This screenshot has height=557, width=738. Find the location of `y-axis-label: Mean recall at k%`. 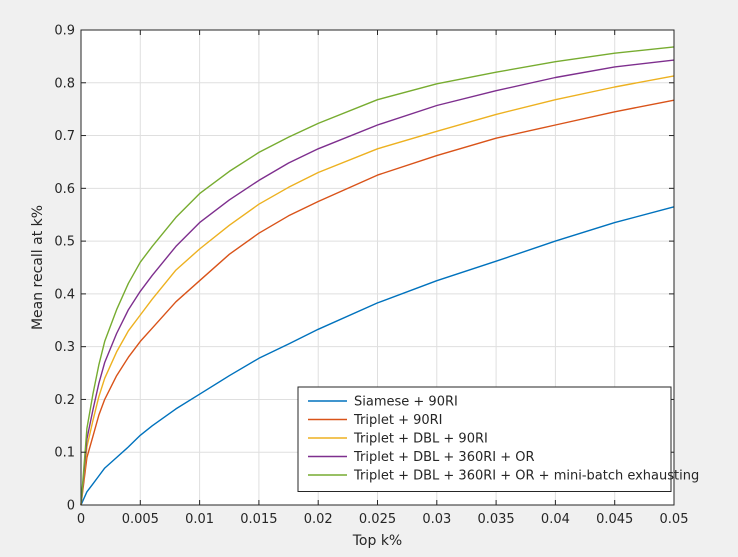

y-axis-label: Mean recall at k% is located at coordinates (38, 267).